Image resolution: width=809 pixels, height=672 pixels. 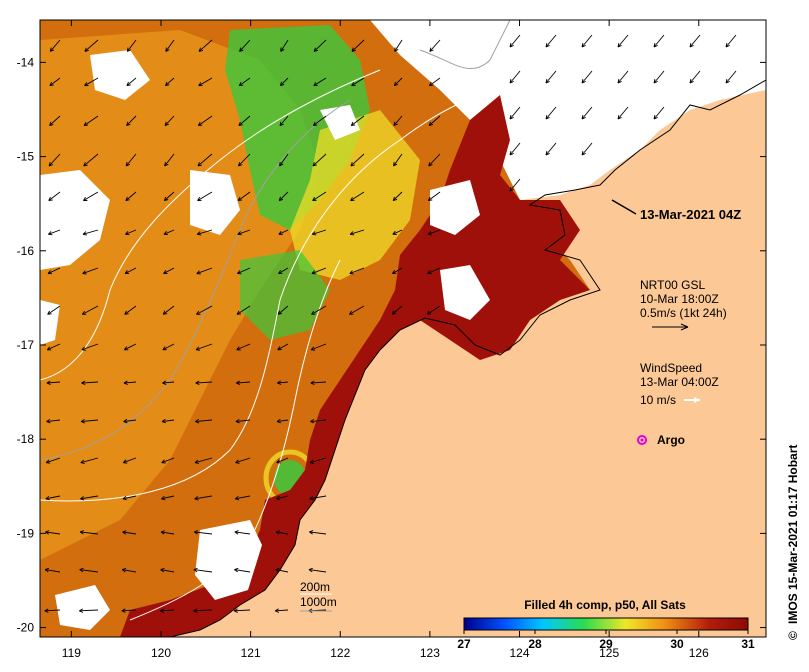 I want to click on colorbar-ticks: 27 28 29 30 31, so click(x=606, y=640).